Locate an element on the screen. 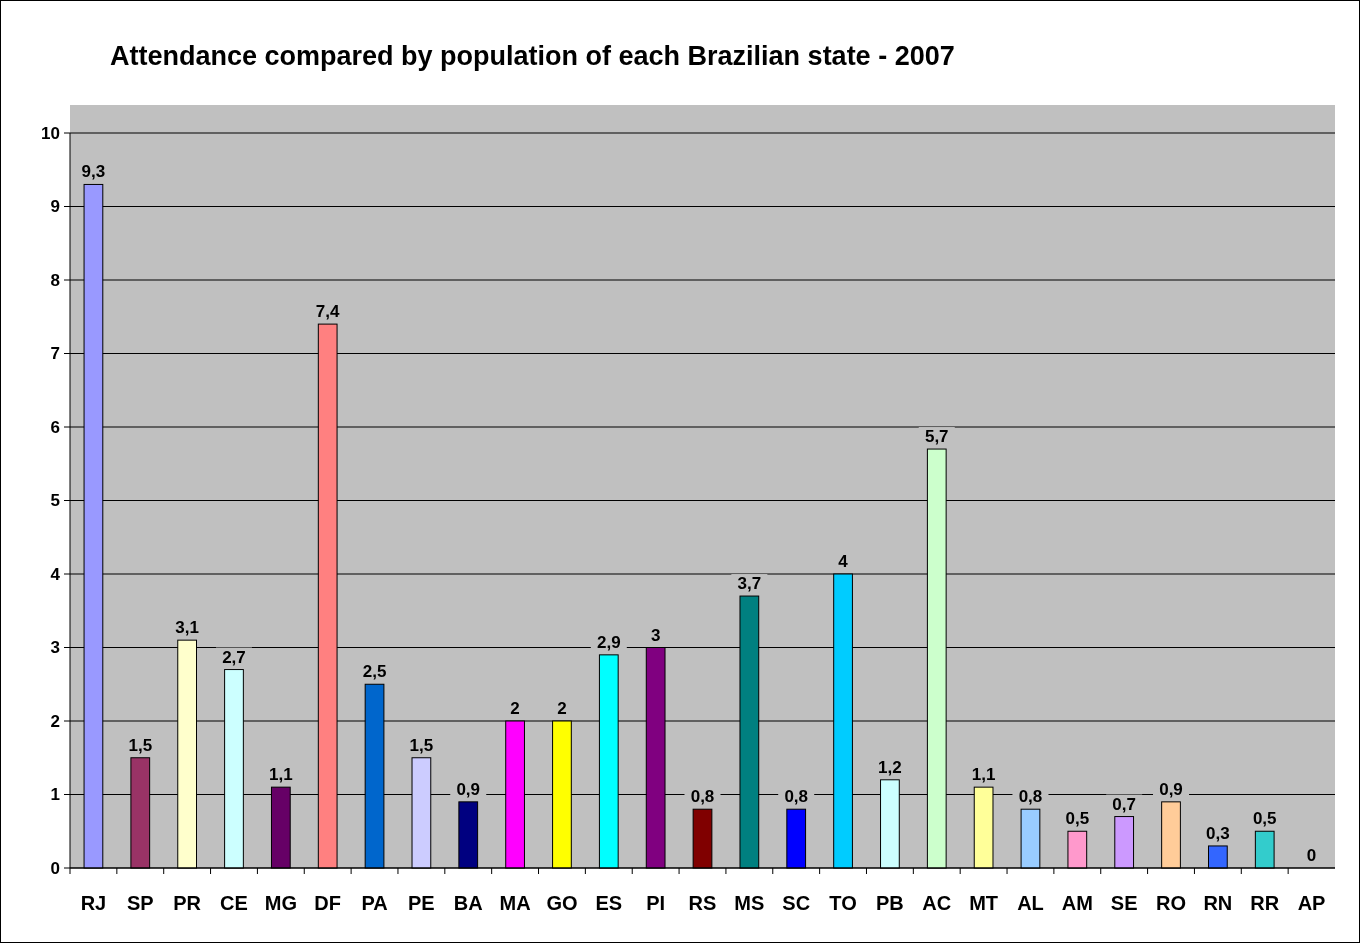 The image size is (1360, 943). data-label: 7,4 is located at coordinates (328, 312).